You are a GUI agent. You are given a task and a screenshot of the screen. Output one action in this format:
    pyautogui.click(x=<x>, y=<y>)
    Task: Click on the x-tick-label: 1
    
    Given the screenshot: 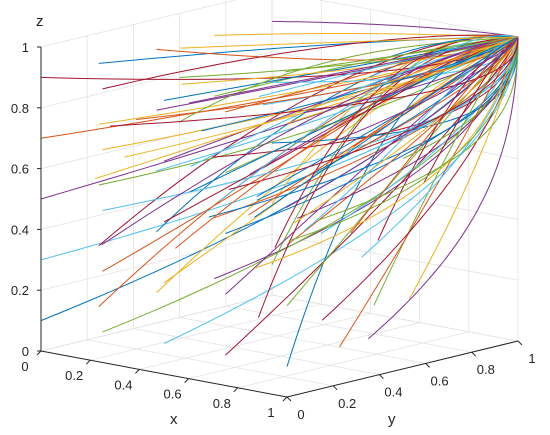 What is the action you would take?
    pyautogui.click(x=270, y=412)
    